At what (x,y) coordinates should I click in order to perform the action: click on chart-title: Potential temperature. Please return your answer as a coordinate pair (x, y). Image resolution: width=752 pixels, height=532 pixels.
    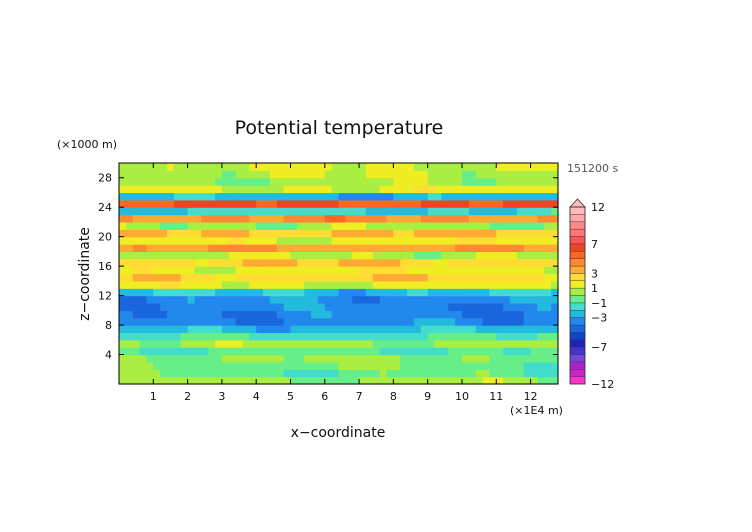
    Looking at the image, I should click on (339, 128).